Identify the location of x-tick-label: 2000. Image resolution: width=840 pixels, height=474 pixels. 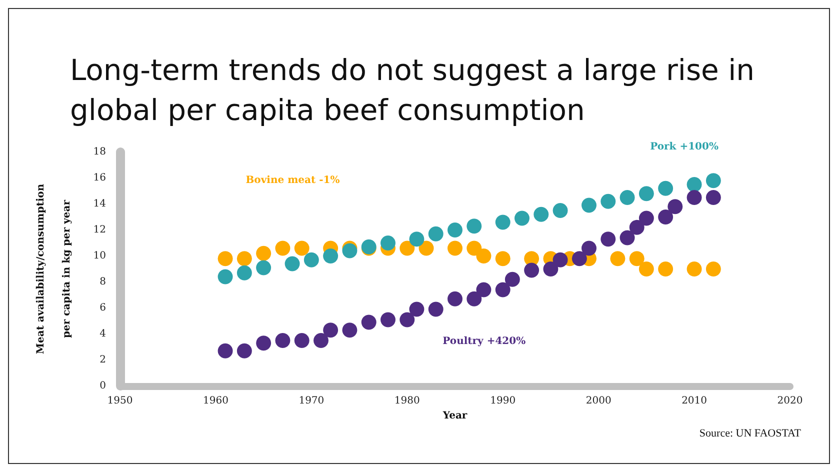
(599, 401).